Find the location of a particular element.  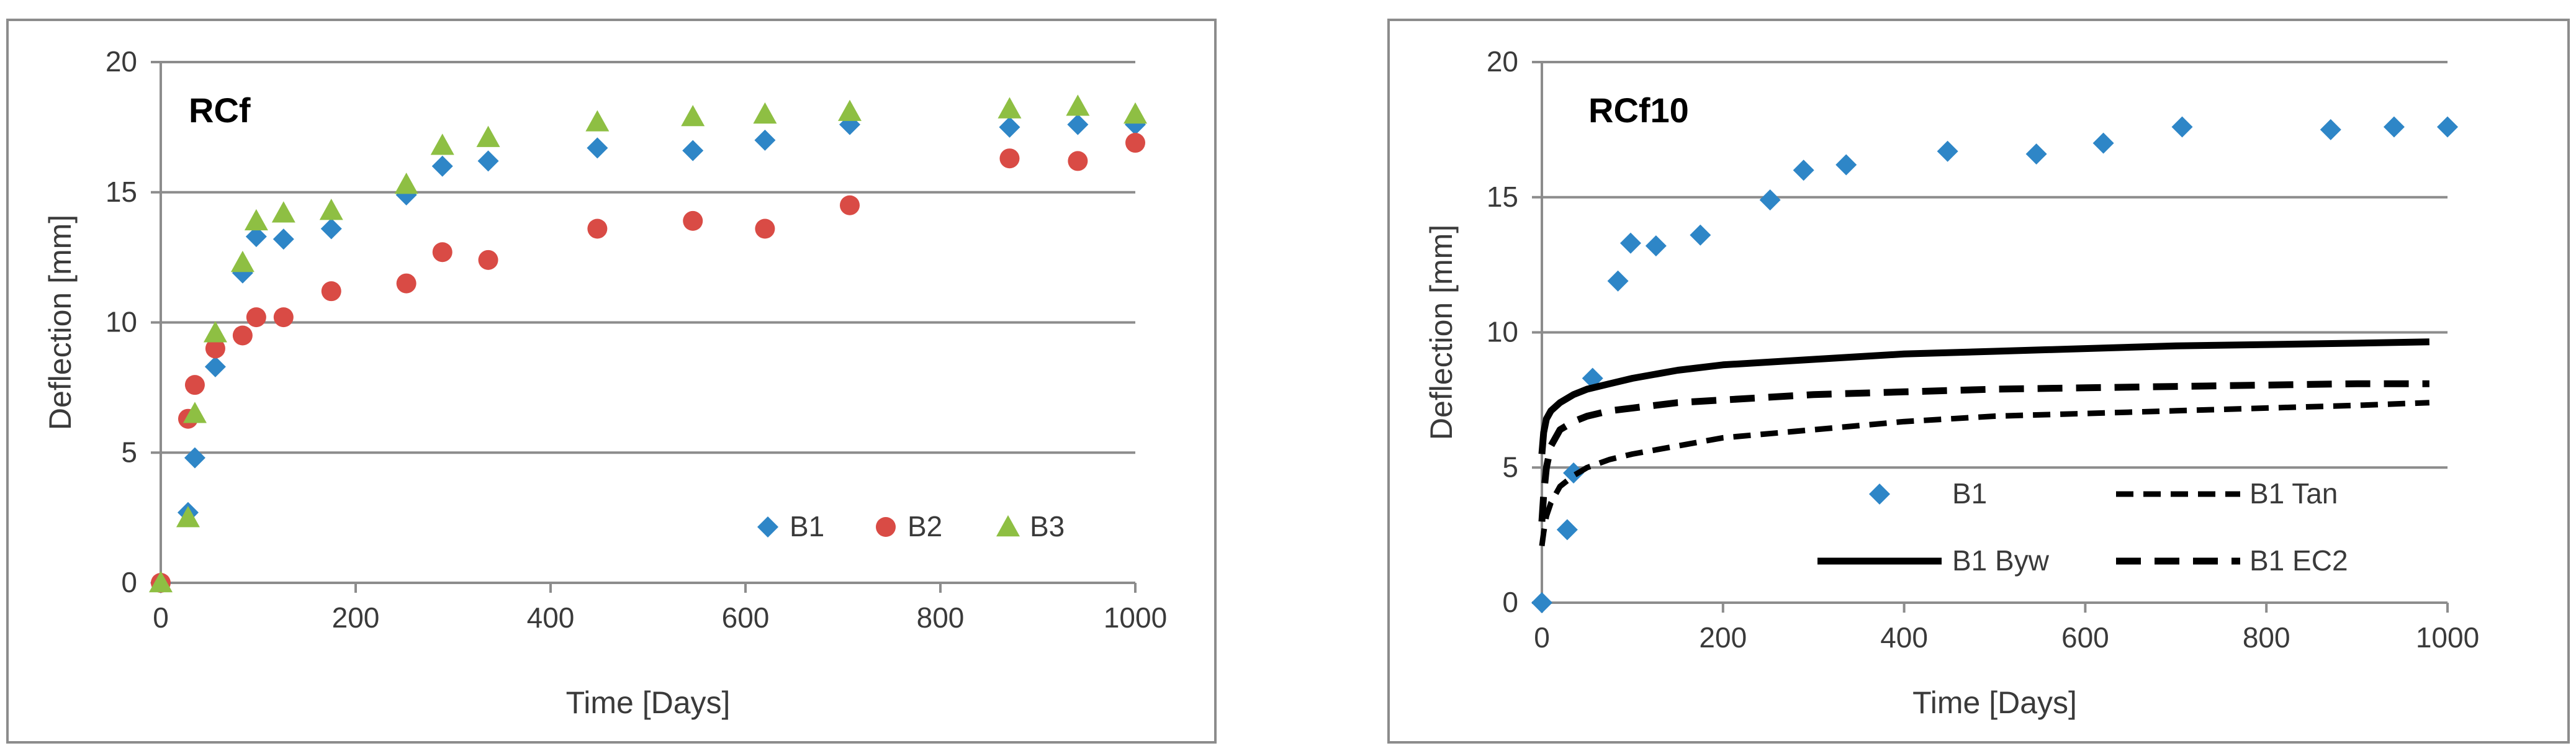

rcf-ytick-label: 20 is located at coordinates (121, 62).